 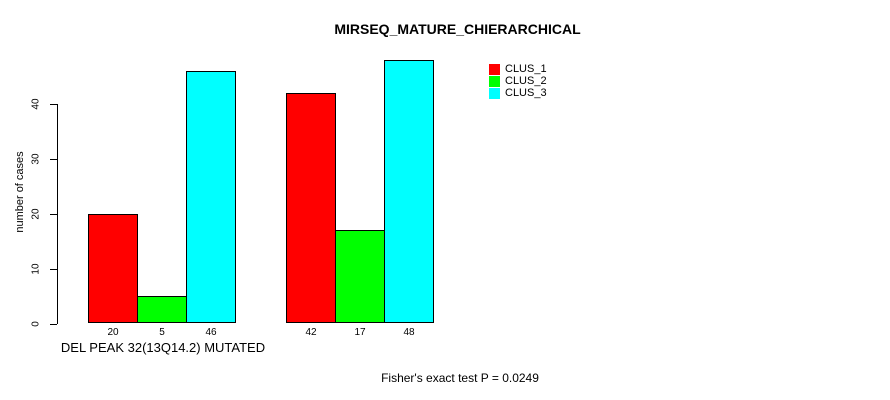 What do you see at coordinates (162, 332) in the screenshot?
I see `bar-value-label: 5` at bounding box center [162, 332].